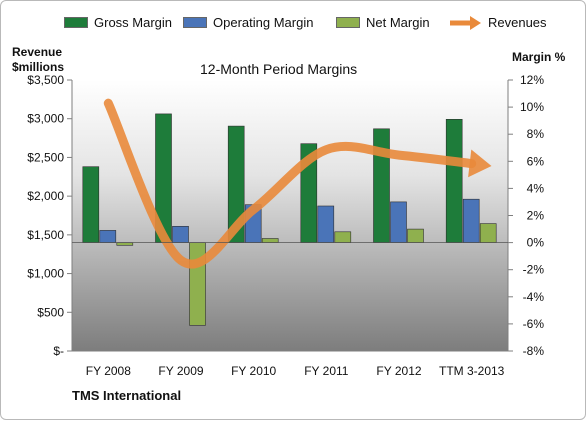 The height and width of the screenshot is (422, 588). What do you see at coordinates (37, 52) in the screenshot?
I see `left-axis-title-line1: Revenue` at bounding box center [37, 52].